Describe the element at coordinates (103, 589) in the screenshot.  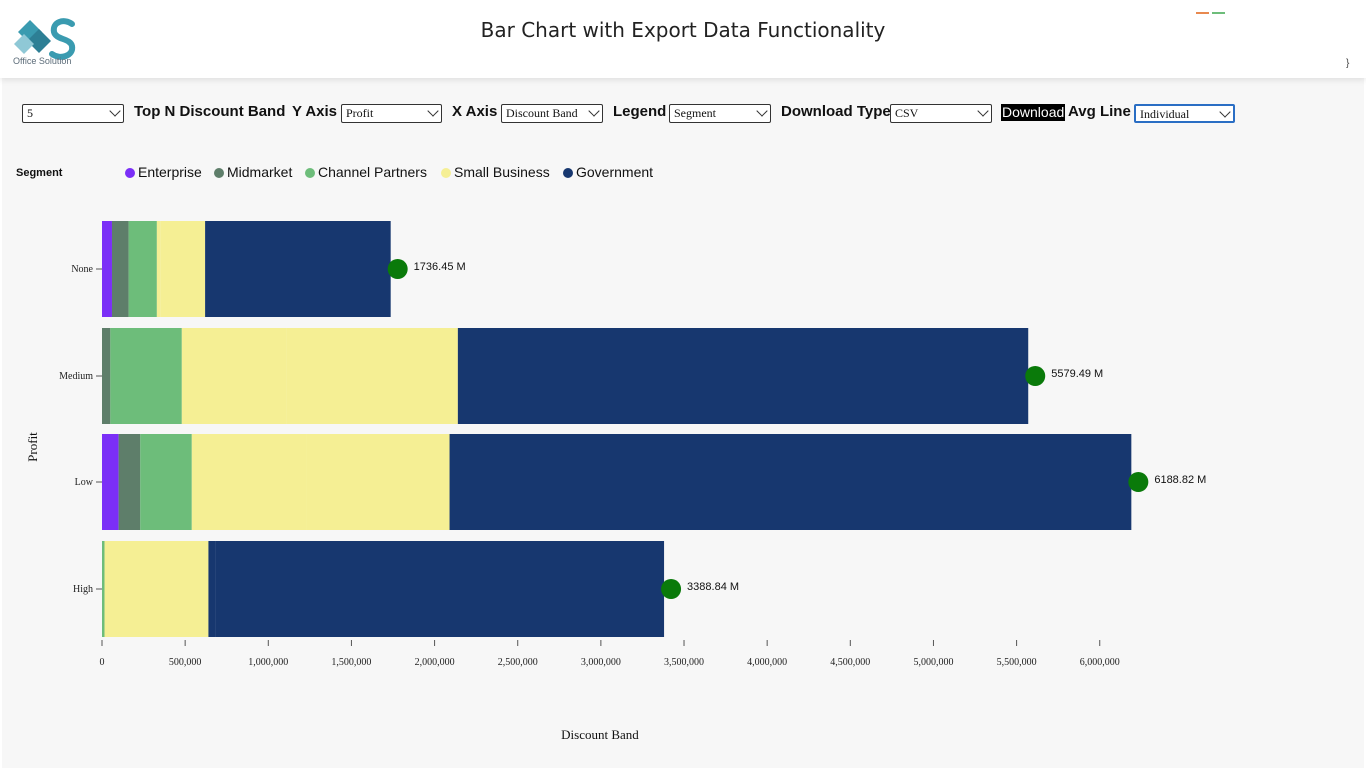
I see `bar-segment-high-channel-partners` at that location.